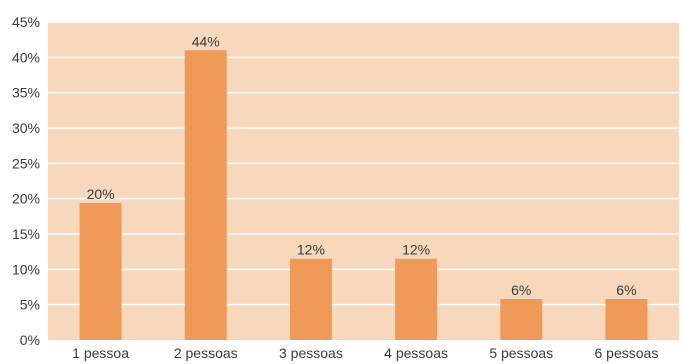 This screenshot has width=686, height=364. What do you see at coordinates (26, 181) in the screenshot?
I see `y-axis-tick-labels: 0% 5% 10% 15% 20% 25% 30% 35% 40% 45%` at bounding box center [26, 181].